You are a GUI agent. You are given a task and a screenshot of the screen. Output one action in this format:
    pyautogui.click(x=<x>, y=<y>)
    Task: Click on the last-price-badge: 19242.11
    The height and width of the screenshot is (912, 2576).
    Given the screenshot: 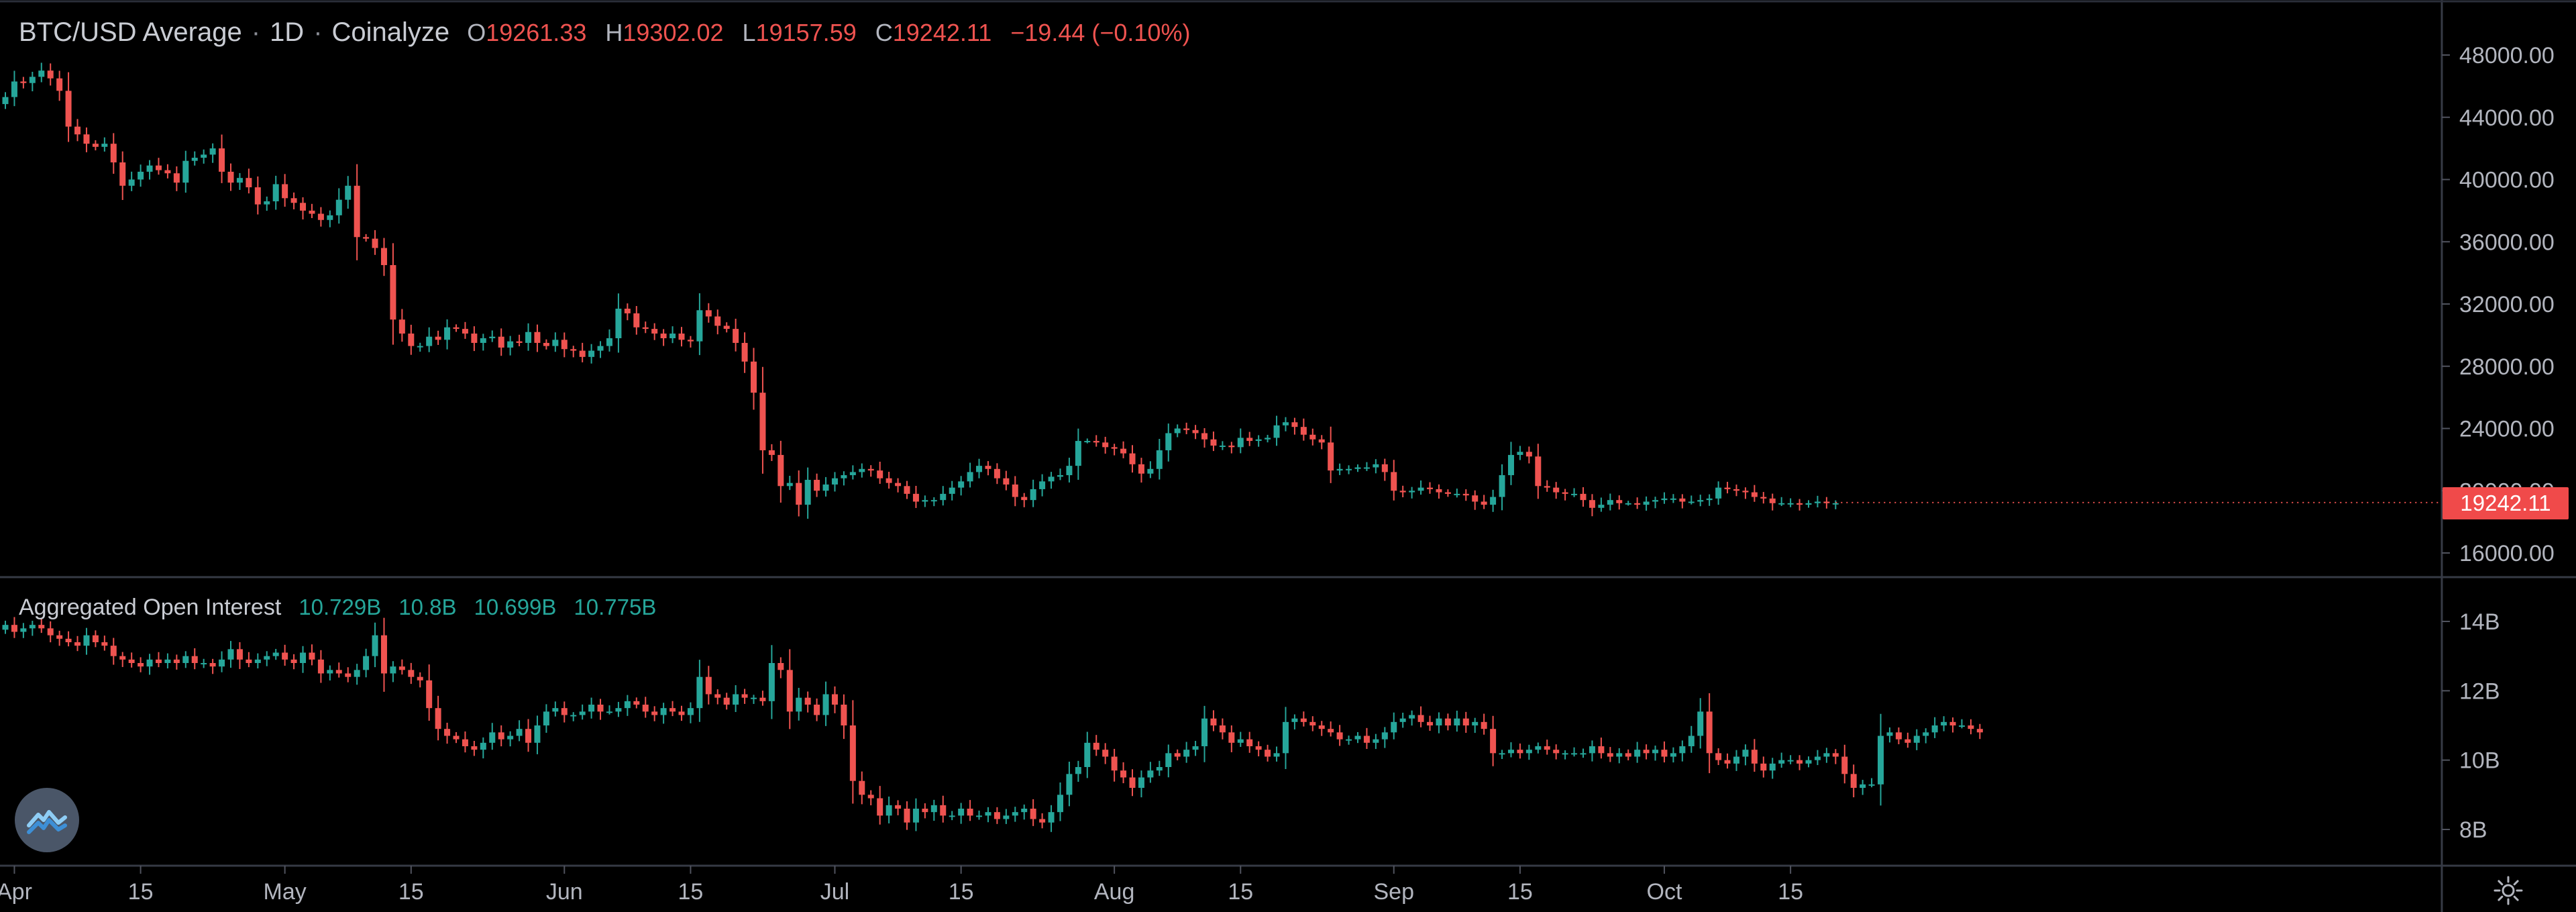 What is the action you would take?
    pyautogui.click(x=2506, y=503)
    